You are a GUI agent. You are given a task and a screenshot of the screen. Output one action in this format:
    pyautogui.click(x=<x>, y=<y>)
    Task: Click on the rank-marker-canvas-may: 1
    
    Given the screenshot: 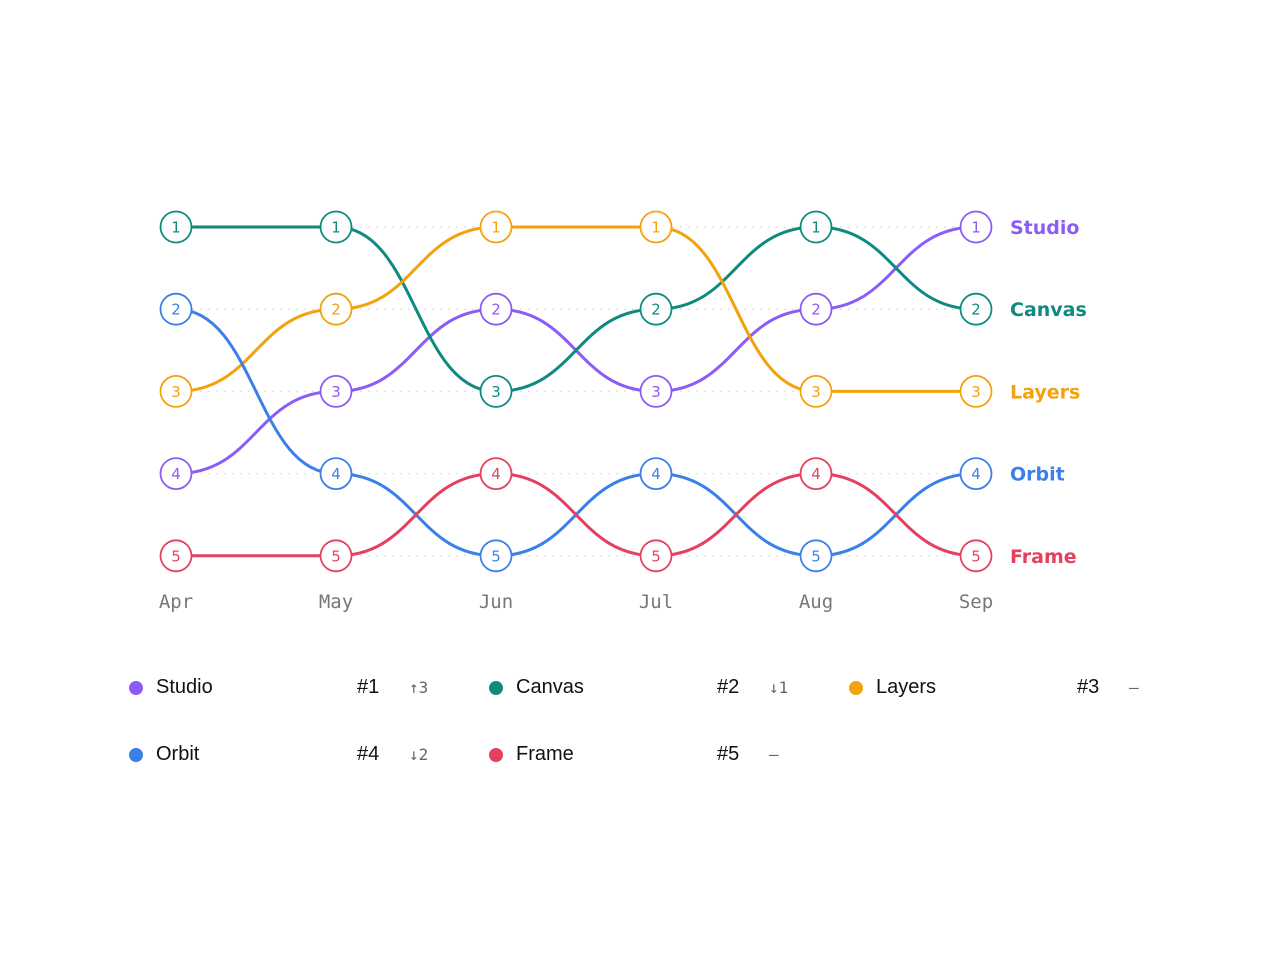 What is the action you would take?
    pyautogui.click(x=336, y=227)
    